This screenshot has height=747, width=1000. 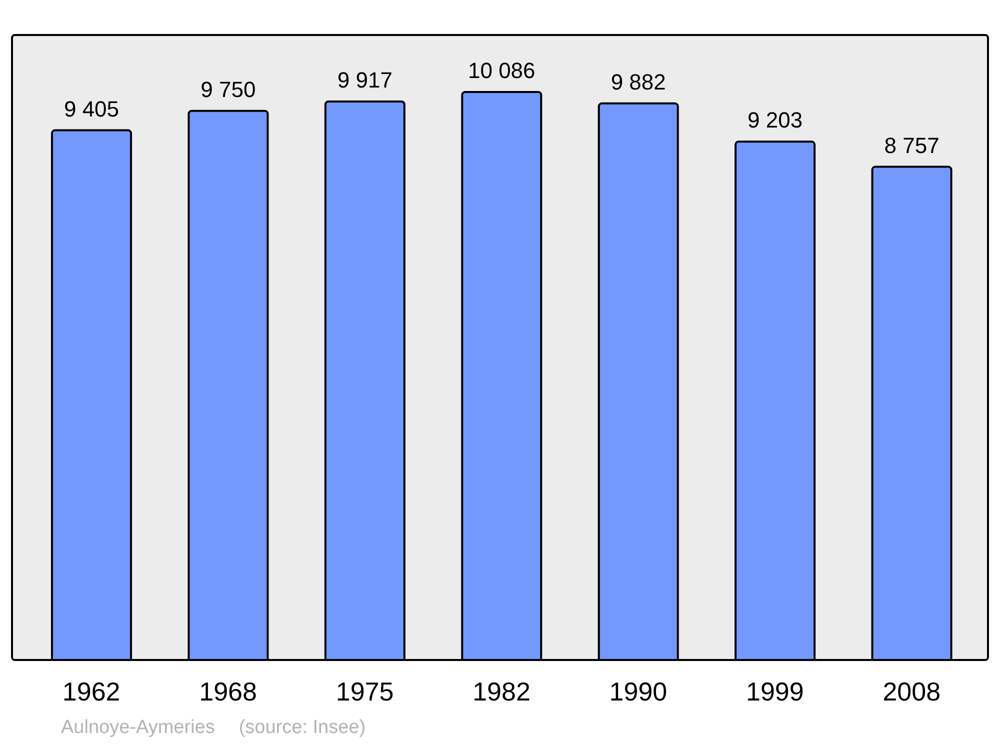 I want to click on data-label: 10 086, so click(x=502, y=70).